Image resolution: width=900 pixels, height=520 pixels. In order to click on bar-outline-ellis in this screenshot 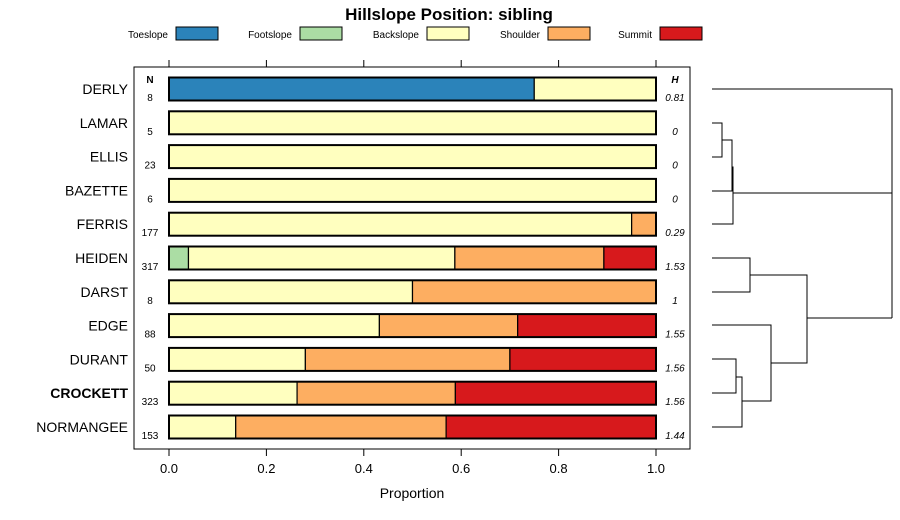, I will do `click(412, 157)`.